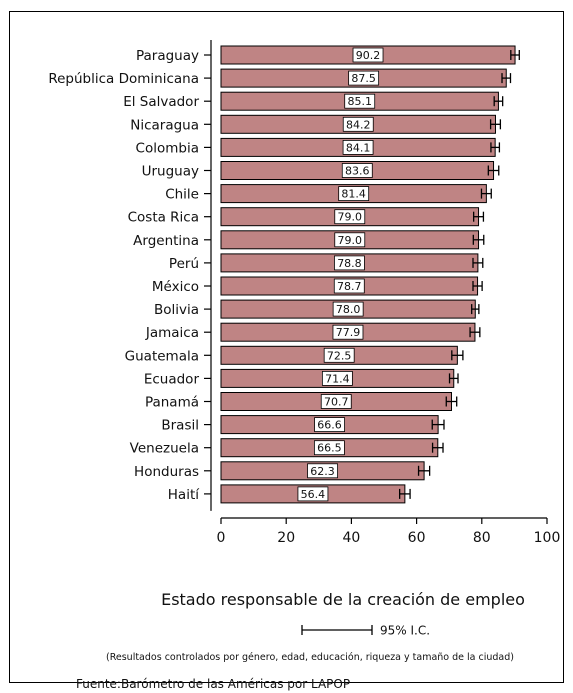  I want to click on value-label: 90.2, so click(368, 55).